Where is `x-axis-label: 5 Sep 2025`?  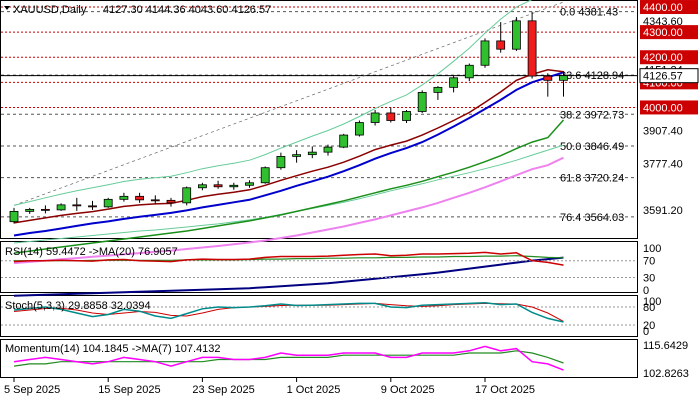
x-axis-label: 5 Sep 2025 is located at coordinates (32, 390).